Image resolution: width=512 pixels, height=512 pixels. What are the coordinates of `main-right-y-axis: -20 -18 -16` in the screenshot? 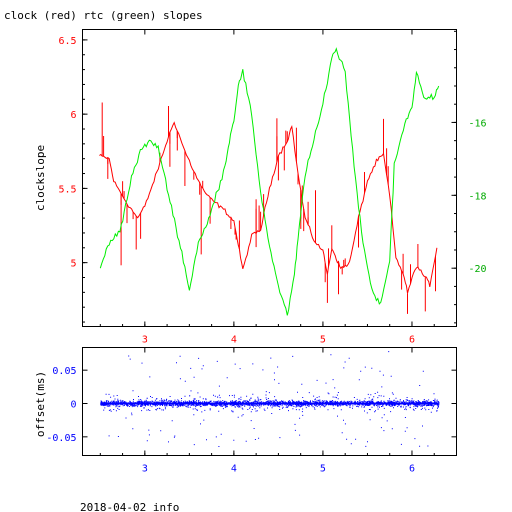 It's located at (469, 177).